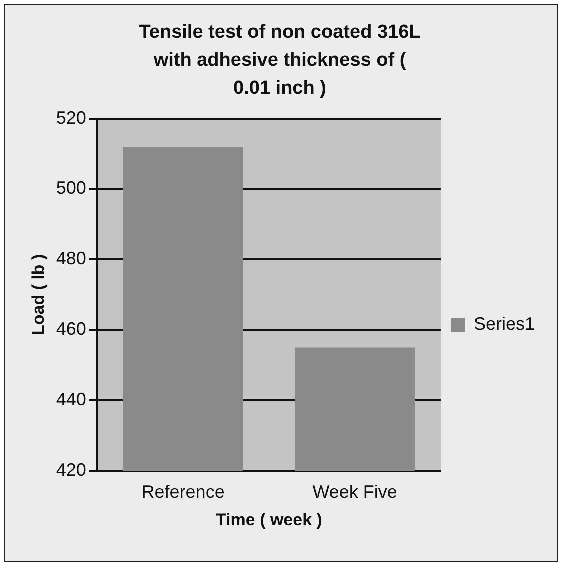  Describe the element at coordinates (269, 520) in the screenshot. I see `x-axis-title: Time ( week )` at that location.